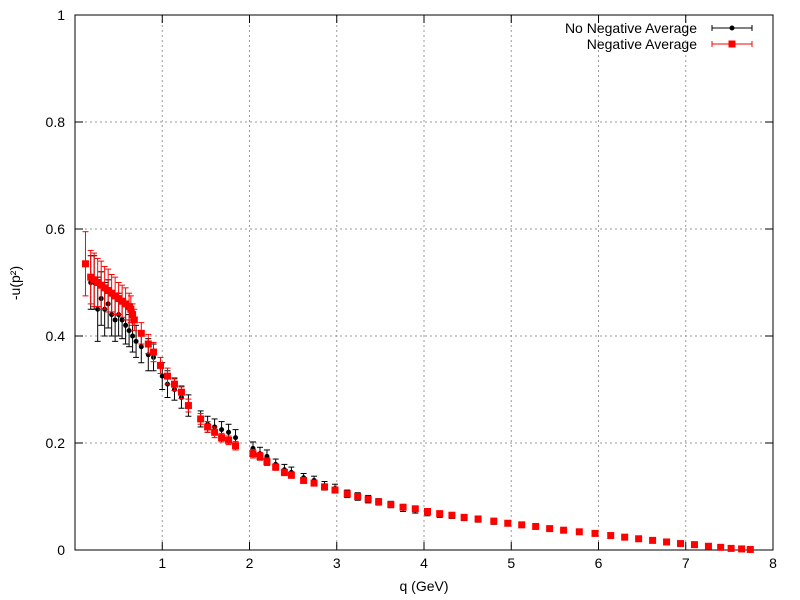  I want to click on x-tick-label: 8, so click(773, 563).